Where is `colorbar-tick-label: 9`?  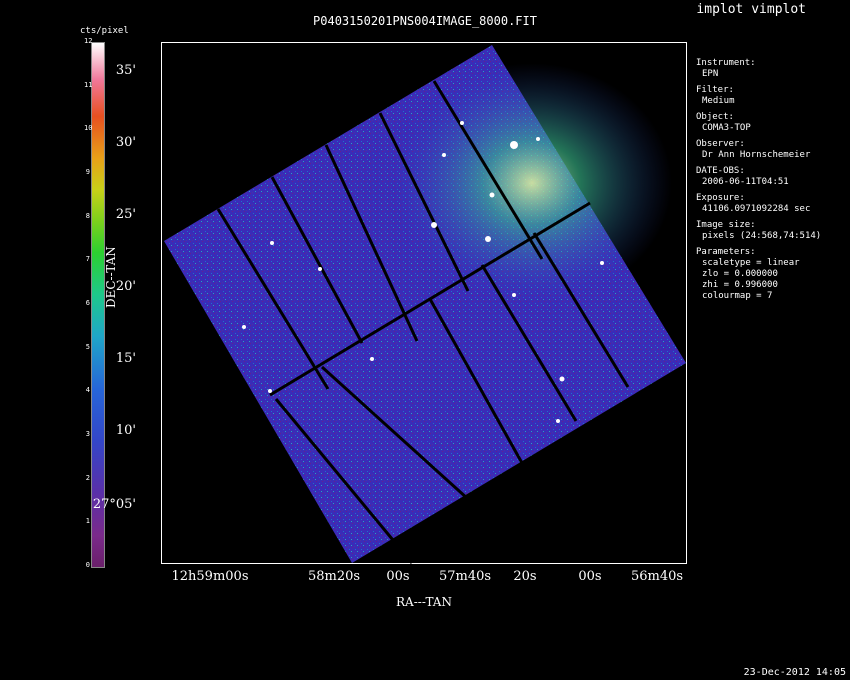 colorbar-tick-label: 9 is located at coordinates (87, 172).